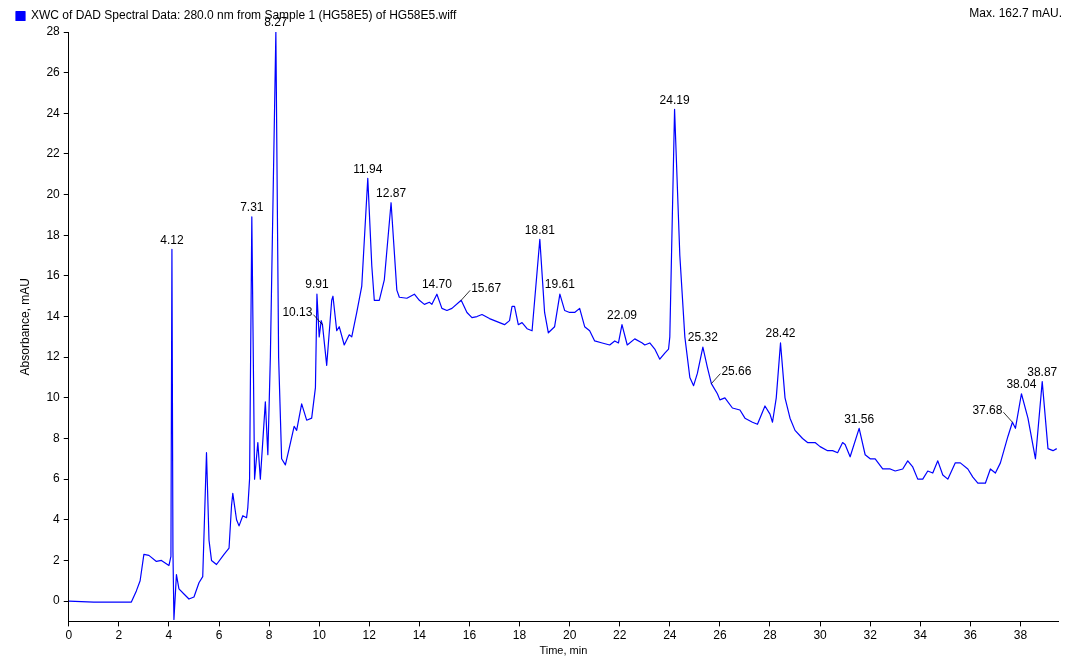 The height and width of the screenshot is (662, 1070). Describe the element at coordinates (53, 275) in the screenshot. I see `y-tick-label: 16` at that location.